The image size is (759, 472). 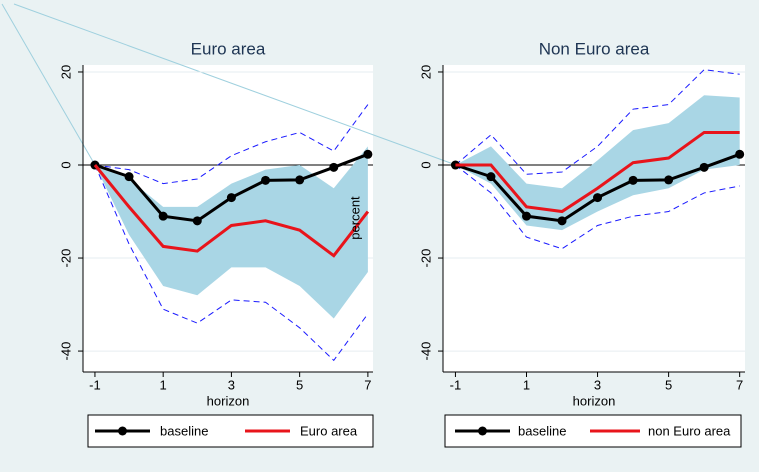 I want to click on y-axis-label: percent, so click(x=354, y=218).